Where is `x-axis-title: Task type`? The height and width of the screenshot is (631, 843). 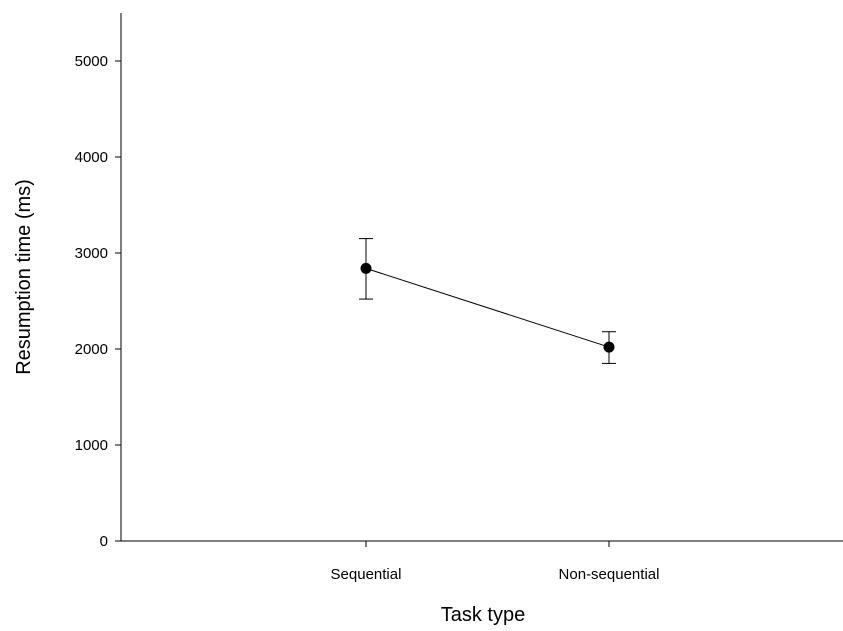
x-axis-title: Task type is located at coordinates (483, 615).